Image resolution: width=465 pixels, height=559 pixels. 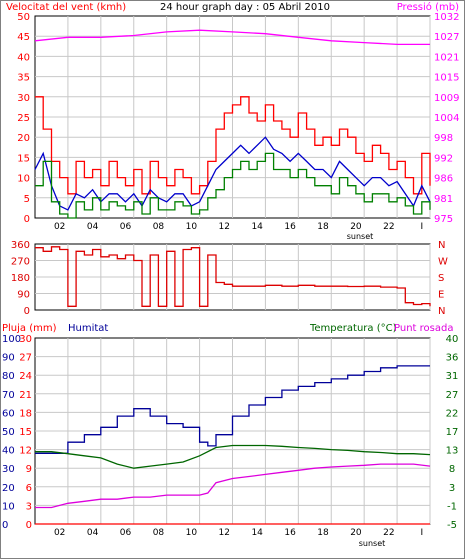 What do you see at coordinates (25, 413) in the screenshot?
I see `rain-y-tick-label: 18` at bounding box center [25, 413].